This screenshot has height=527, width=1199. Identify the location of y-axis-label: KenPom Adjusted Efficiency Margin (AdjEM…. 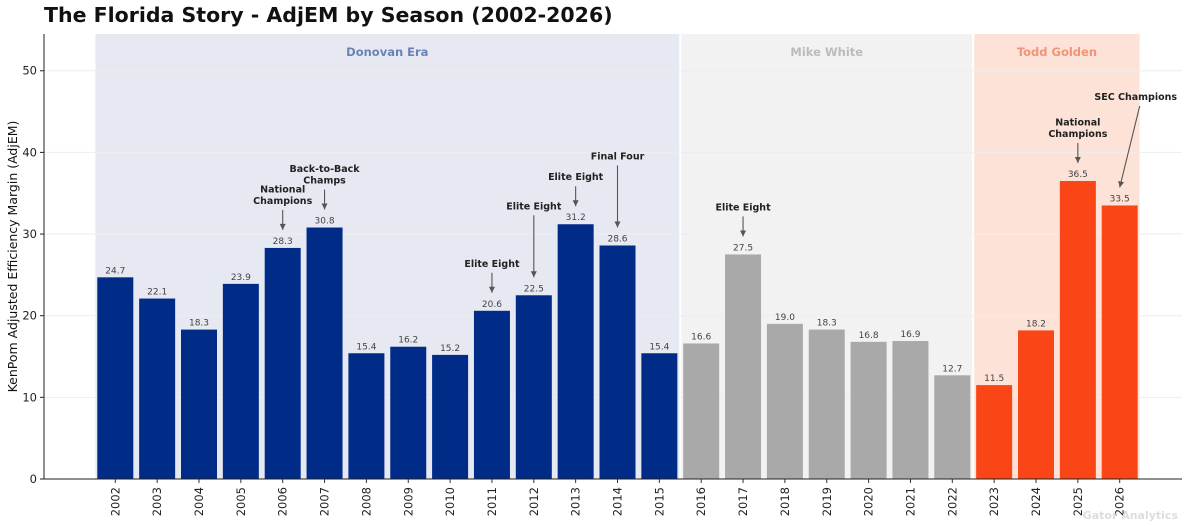
(12, 257).